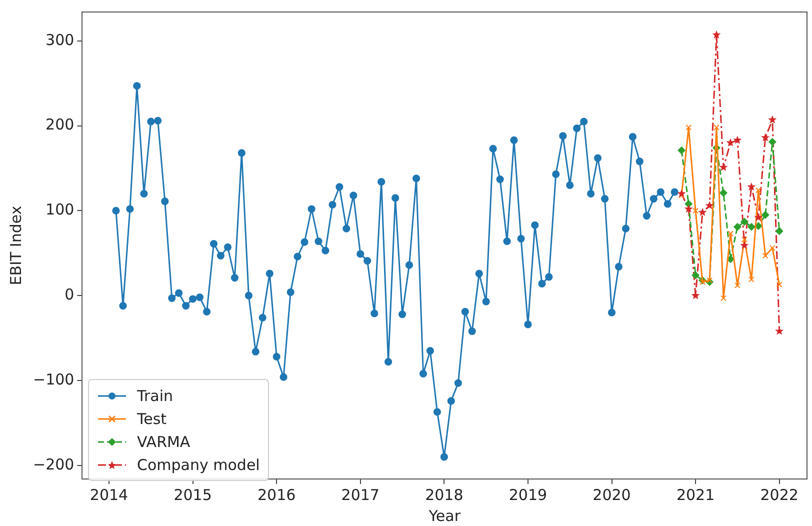  What do you see at coordinates (60, 39) in the screenshot?
I see `y-tick-label: 300` at bounding box center [60, 39].